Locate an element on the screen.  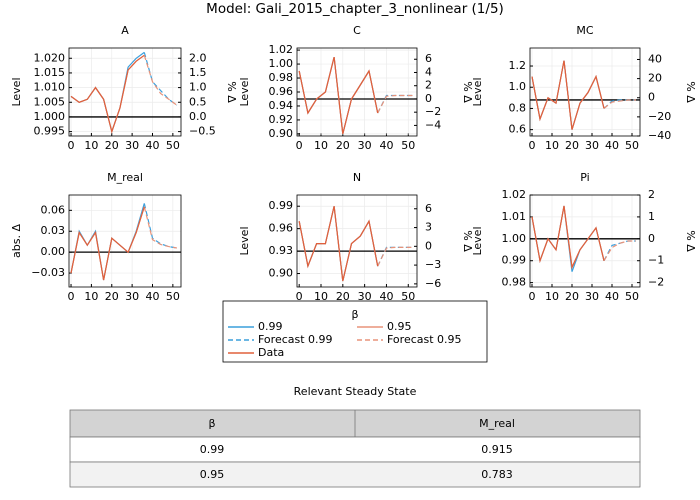
y-tick-label: 1.010 is located at coordinates (50, 87).